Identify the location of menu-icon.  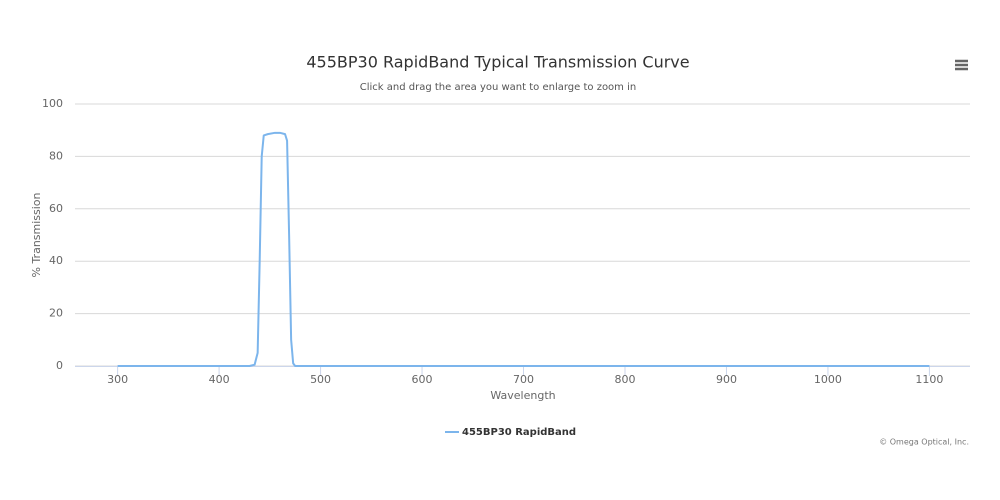
(961, 65).